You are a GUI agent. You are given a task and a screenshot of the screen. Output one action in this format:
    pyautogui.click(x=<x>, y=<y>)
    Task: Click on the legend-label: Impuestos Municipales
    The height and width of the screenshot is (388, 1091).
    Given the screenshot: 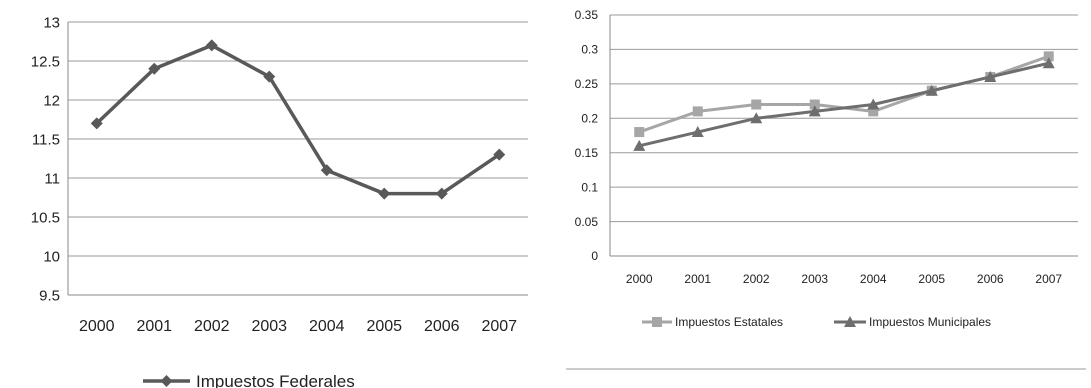 What is the action you would take?
    pyautogui.click(x=930, y=322)
    